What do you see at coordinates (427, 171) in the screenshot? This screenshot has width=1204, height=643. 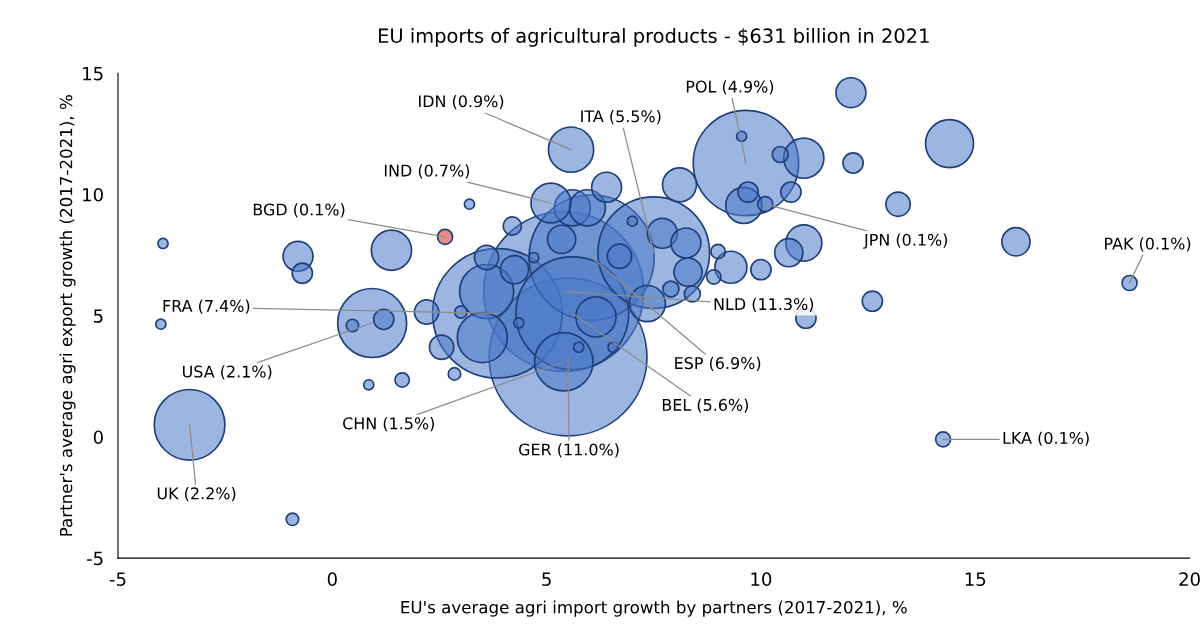 I see `annotation: IND (0.7%)` at bounding box center [427, 171].